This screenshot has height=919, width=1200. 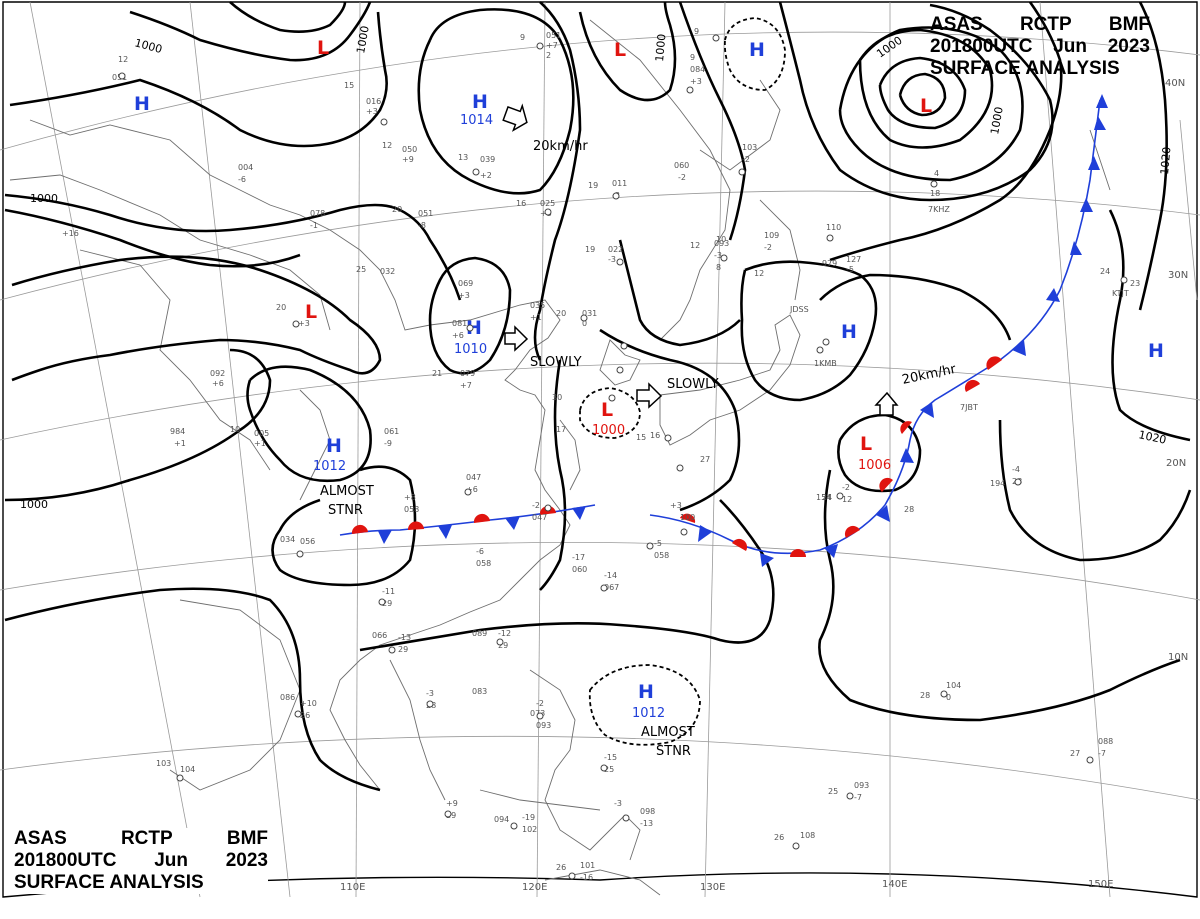 I want to click on title-code: RCTP, so click(x=1045, y=24).